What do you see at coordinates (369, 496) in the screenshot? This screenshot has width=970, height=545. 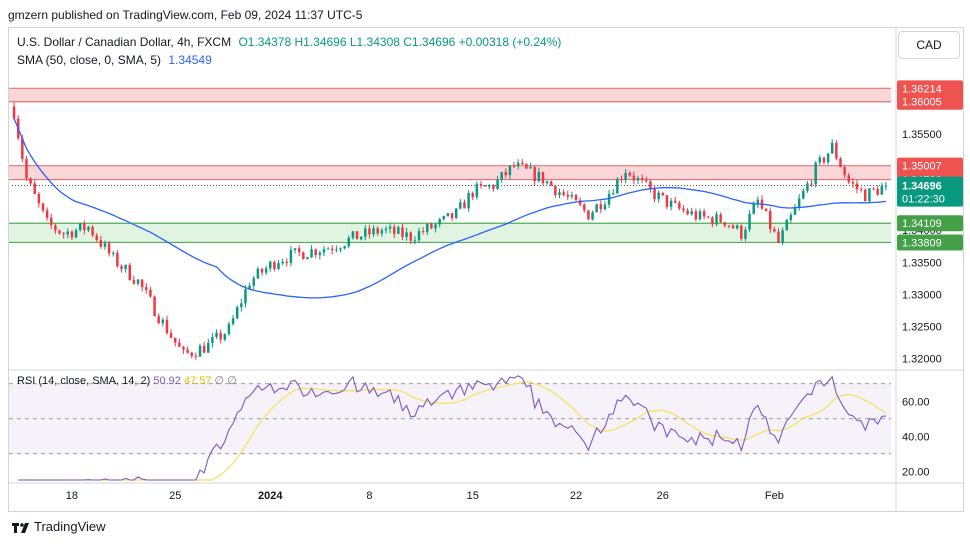 I see `time-tick-label: 8` at bounding box center [369, 496].